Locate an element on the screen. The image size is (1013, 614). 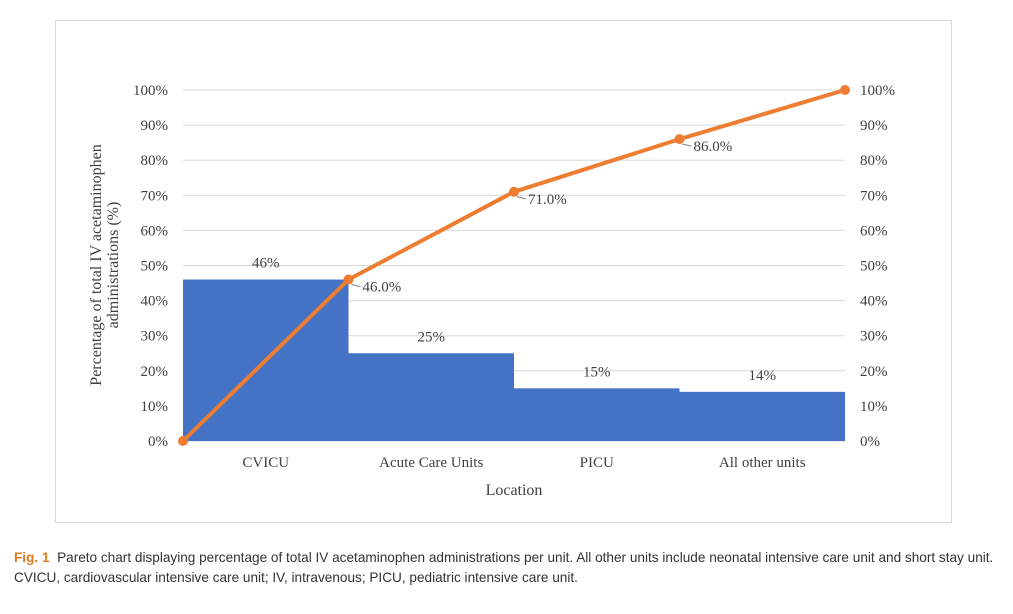
y-tick-label-left: 90% is located at coordinates (155, 126).